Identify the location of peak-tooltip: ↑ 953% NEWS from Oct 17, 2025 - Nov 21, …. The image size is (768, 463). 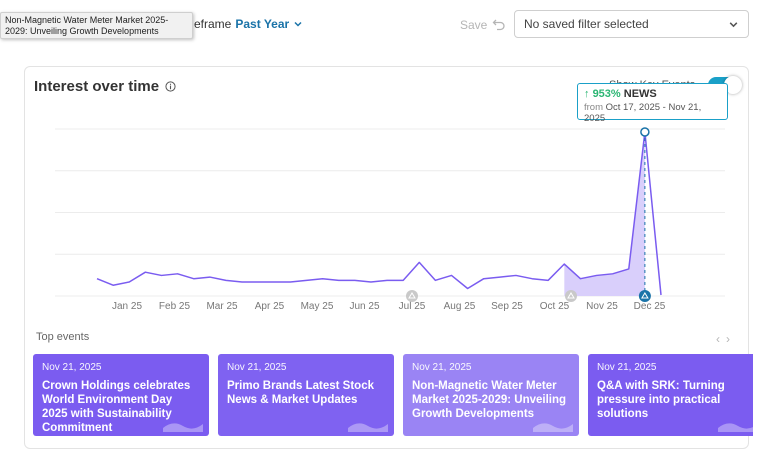
(652, 103).